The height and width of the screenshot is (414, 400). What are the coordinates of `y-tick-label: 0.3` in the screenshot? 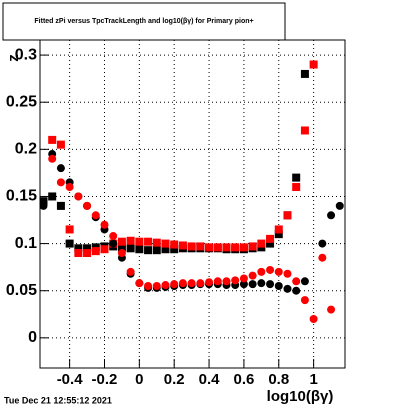 It's located at (26, 54).